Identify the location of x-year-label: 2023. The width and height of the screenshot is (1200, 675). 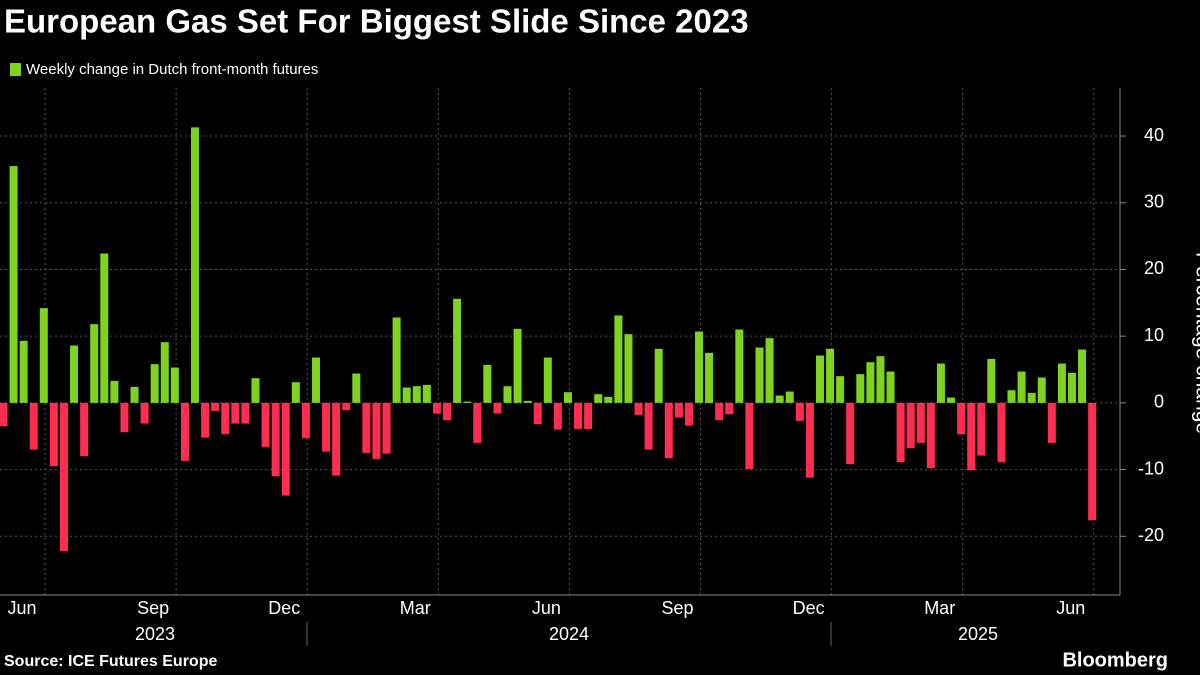
(155, 634).